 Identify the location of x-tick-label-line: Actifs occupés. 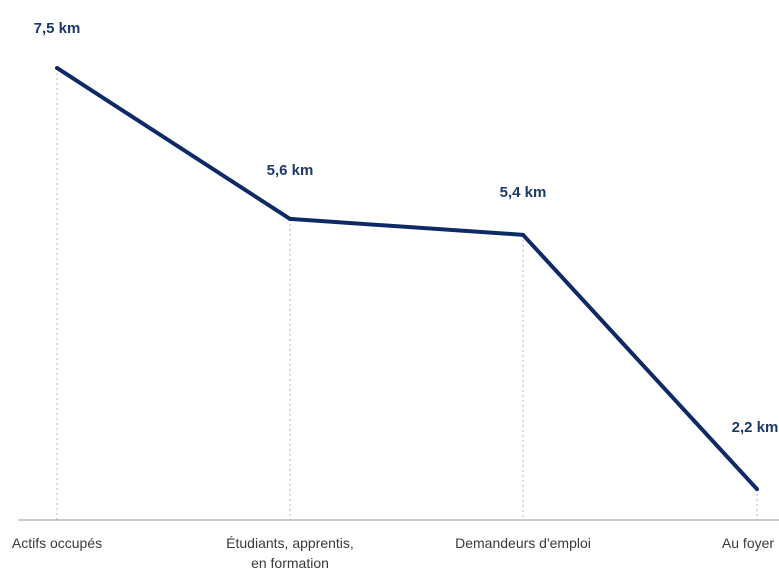
(57, 543).